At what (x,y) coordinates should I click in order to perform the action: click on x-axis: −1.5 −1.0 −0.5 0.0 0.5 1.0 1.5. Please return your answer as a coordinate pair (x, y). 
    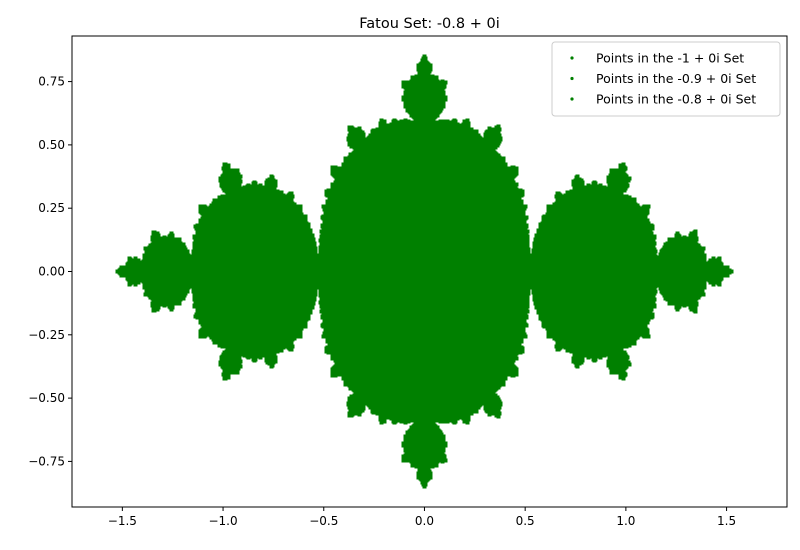
    Looking at the image, I should click on (422, 517).